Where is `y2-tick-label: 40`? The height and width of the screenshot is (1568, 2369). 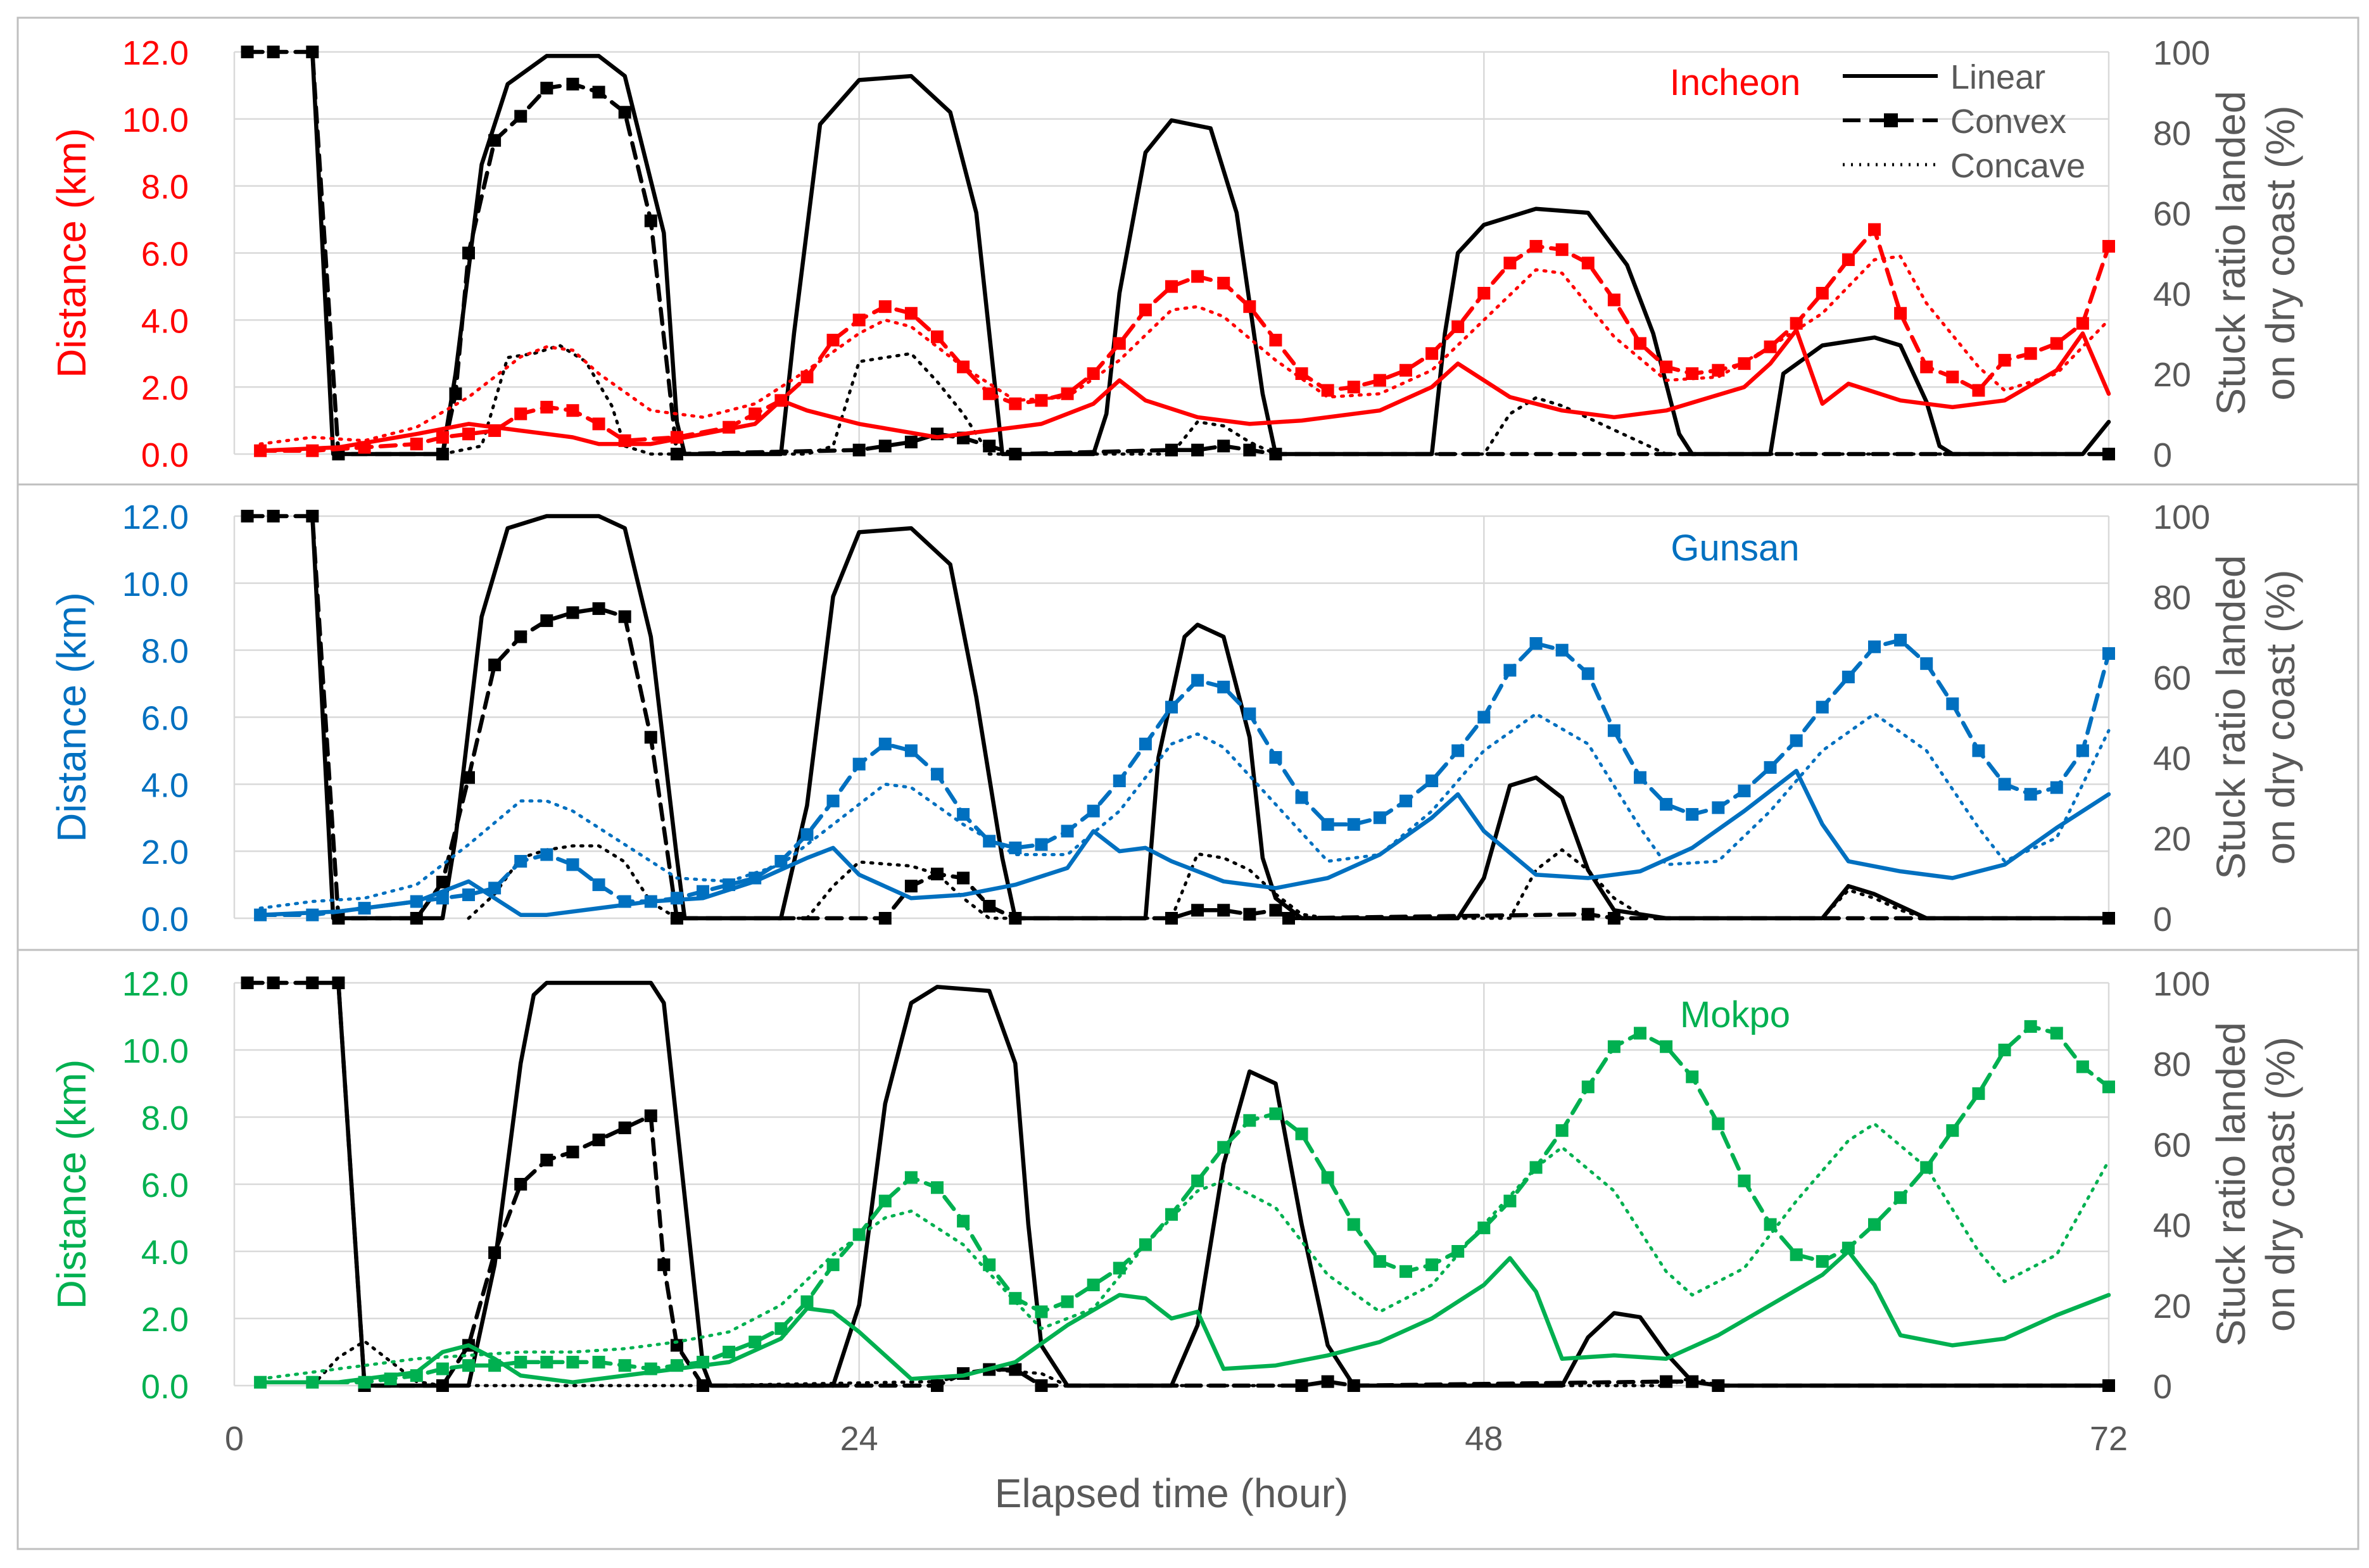 y2-tick-label: 40 is located at coordinates (2172, 759).